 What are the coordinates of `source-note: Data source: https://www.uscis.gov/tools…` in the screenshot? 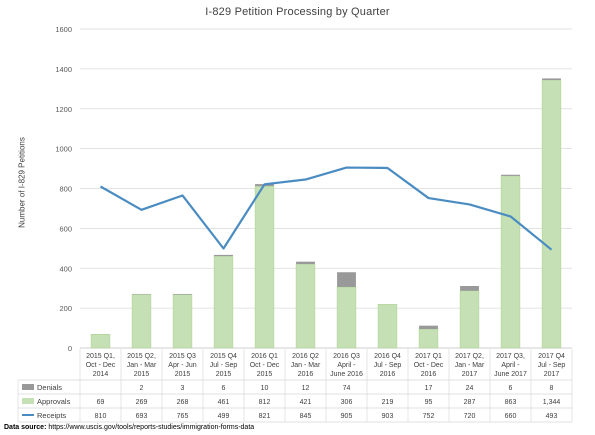 It's located at (129, 427).